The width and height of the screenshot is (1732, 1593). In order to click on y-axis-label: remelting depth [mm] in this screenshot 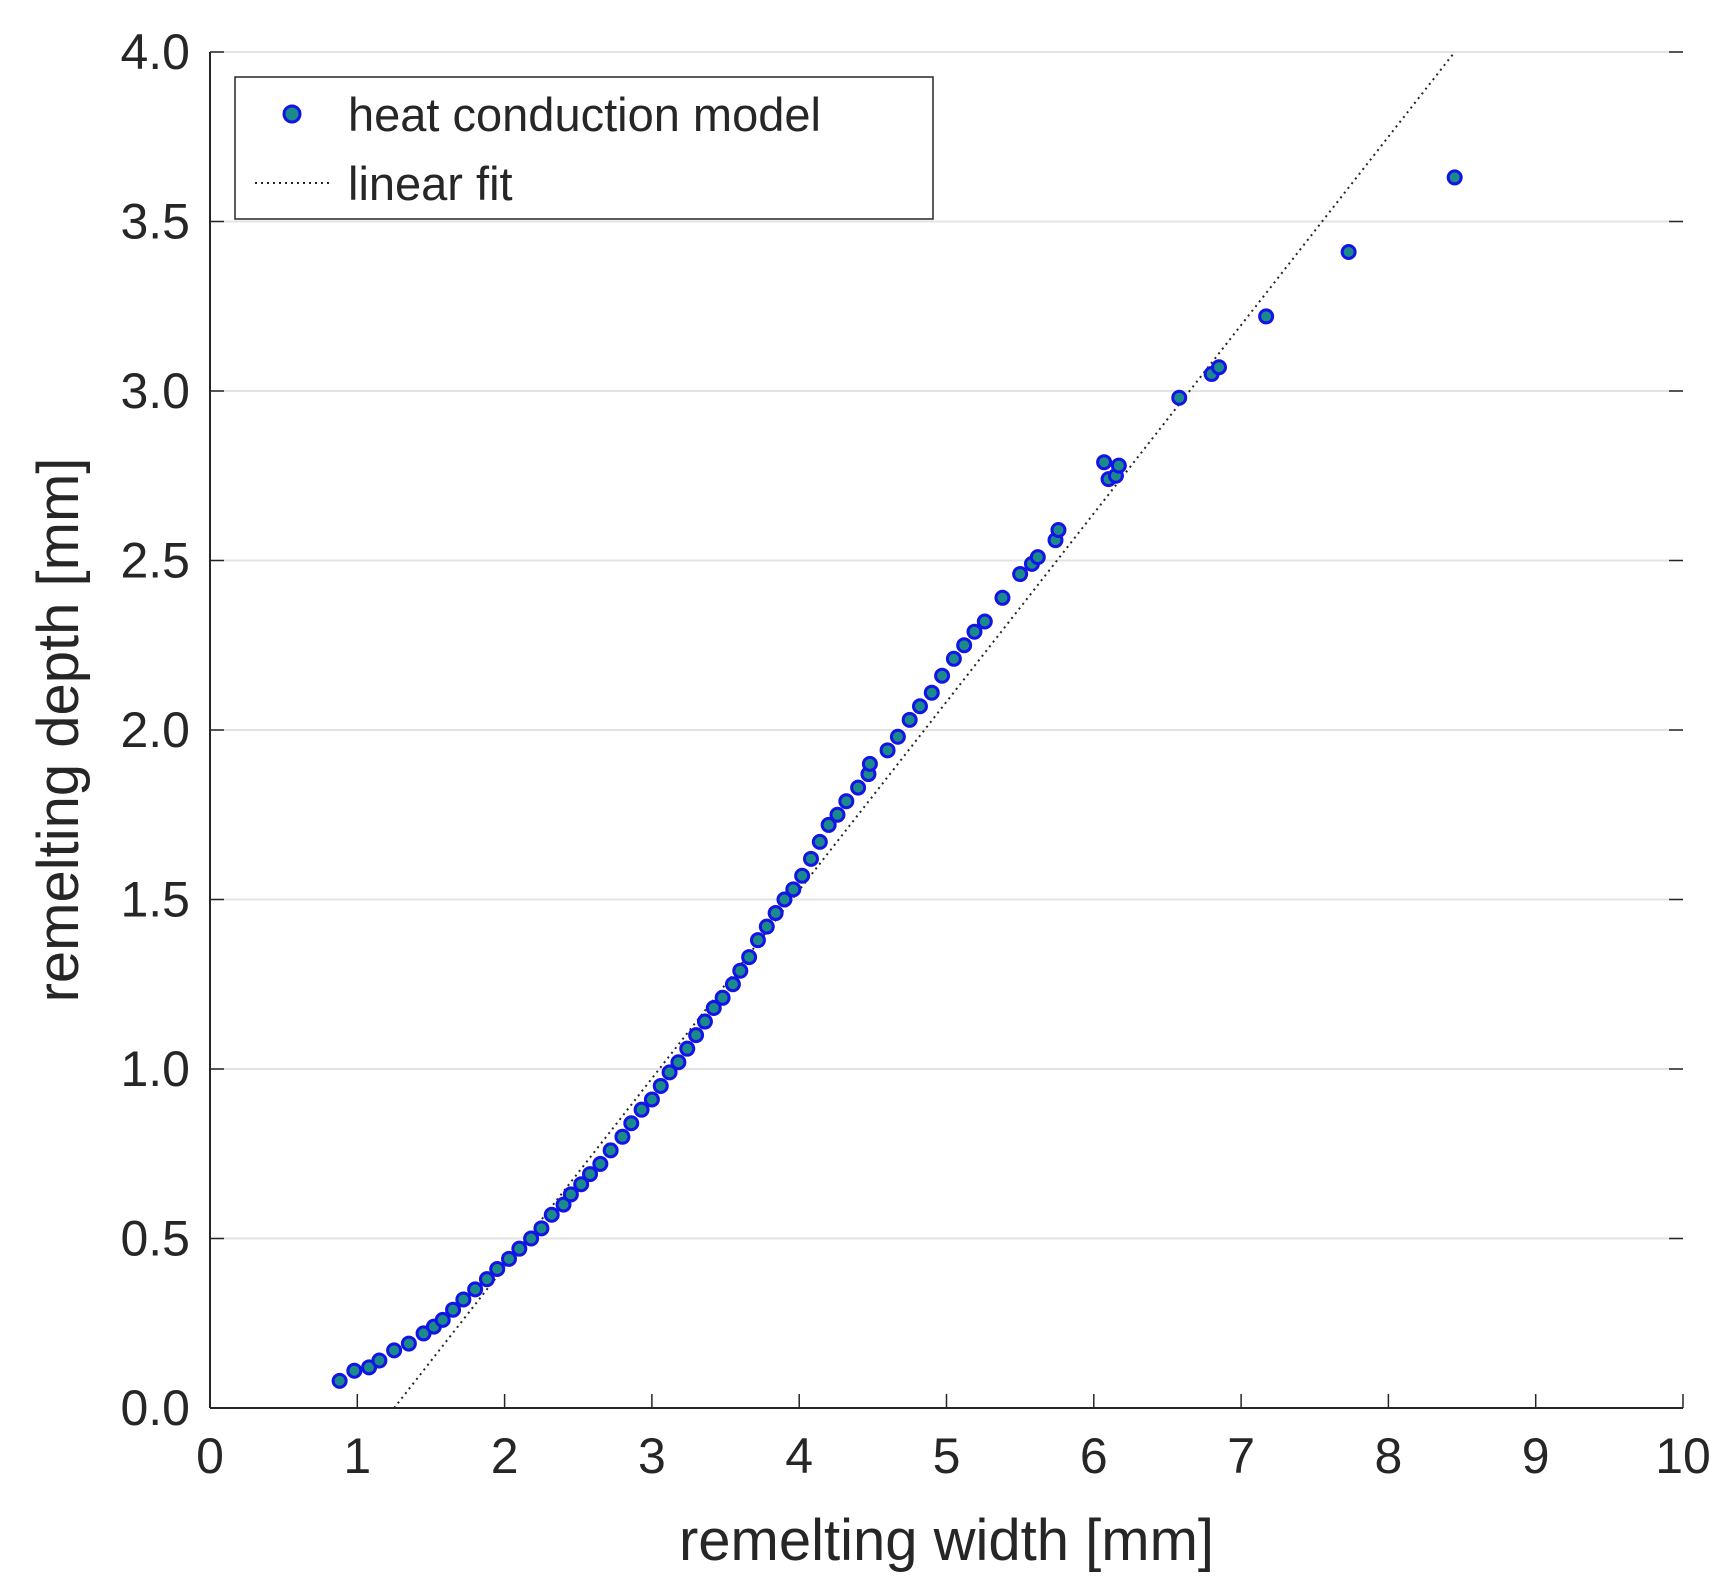, I will do `click(58, 730)`.